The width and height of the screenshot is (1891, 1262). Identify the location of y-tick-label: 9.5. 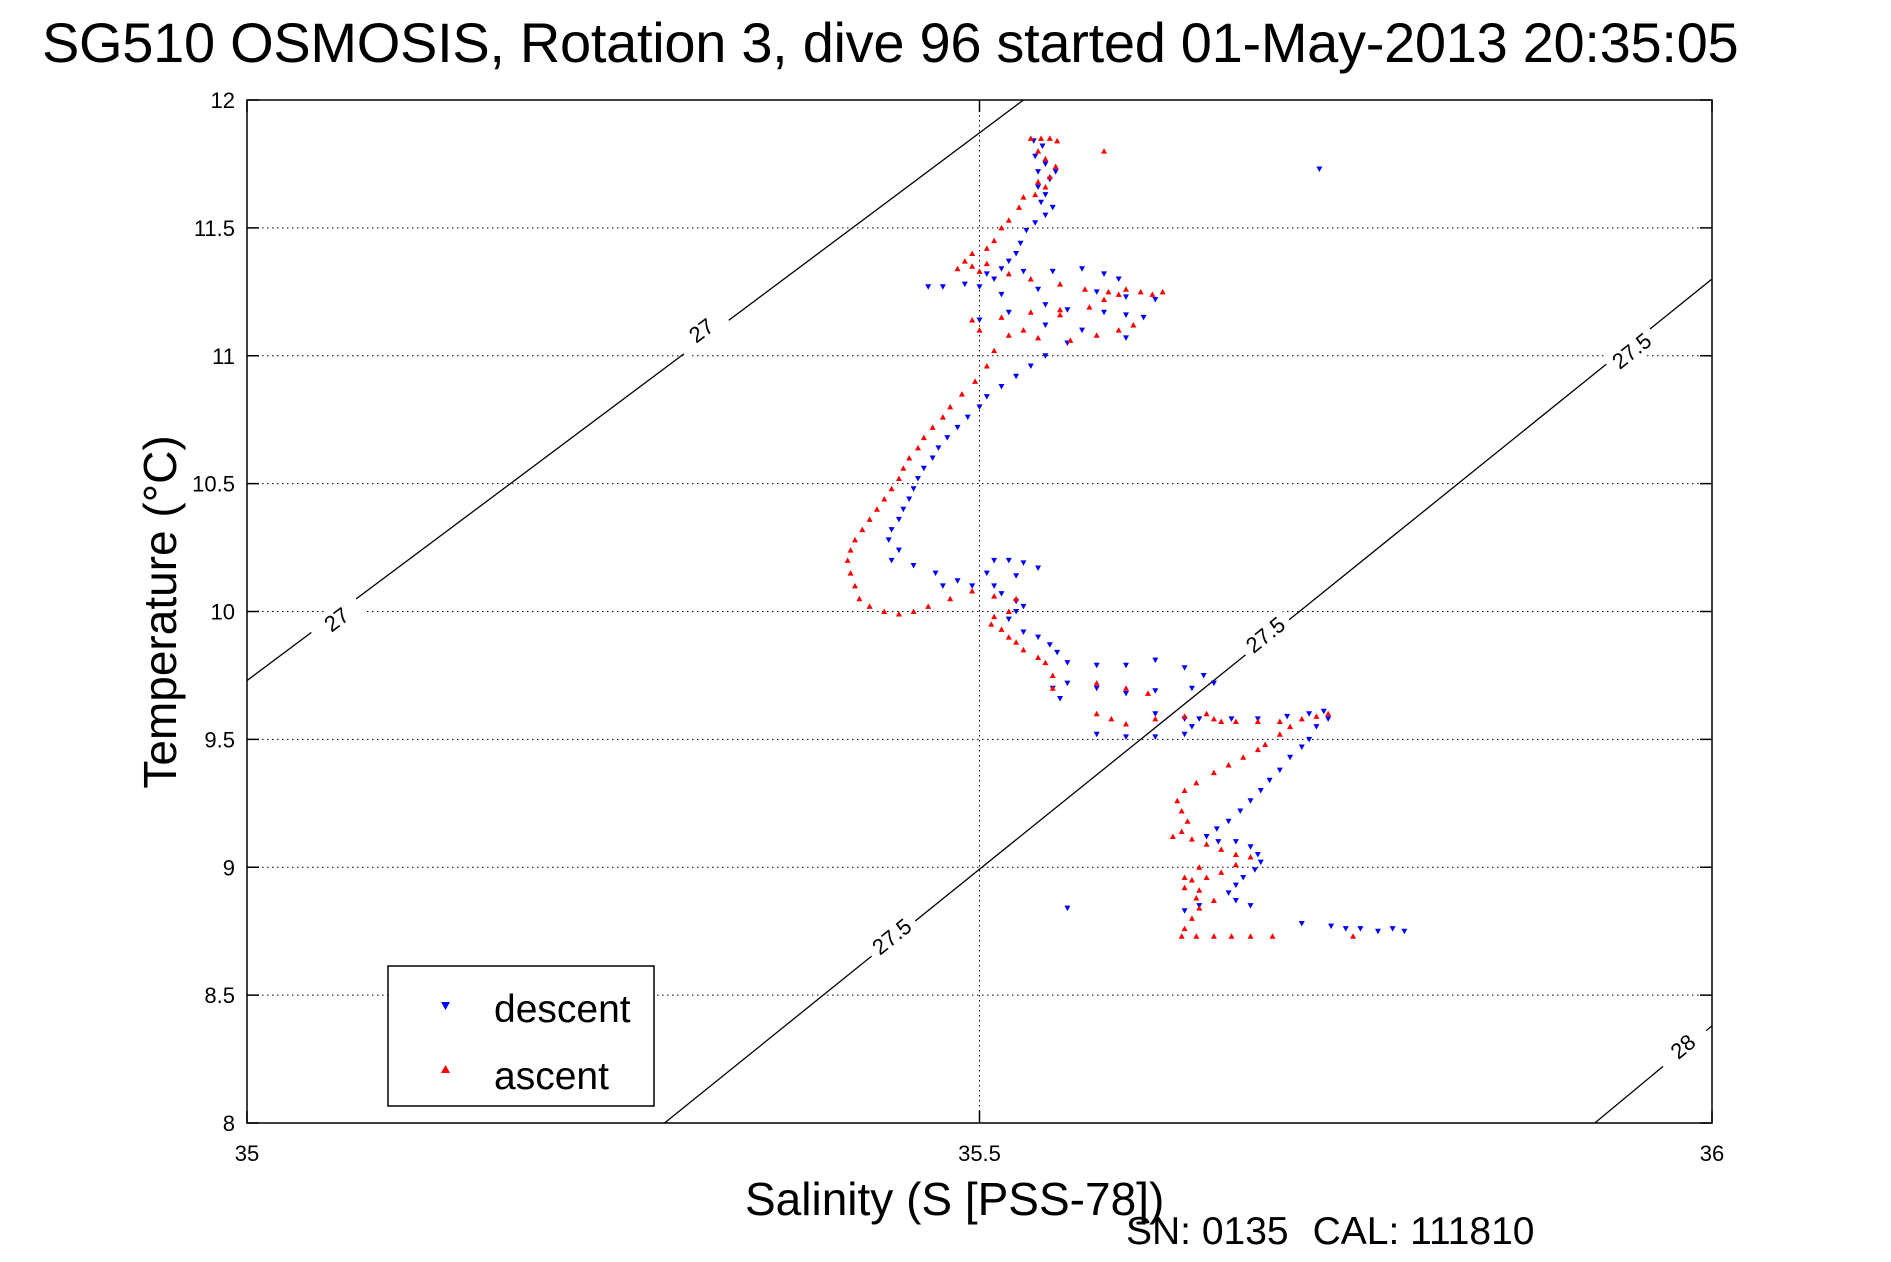
(219, 739).